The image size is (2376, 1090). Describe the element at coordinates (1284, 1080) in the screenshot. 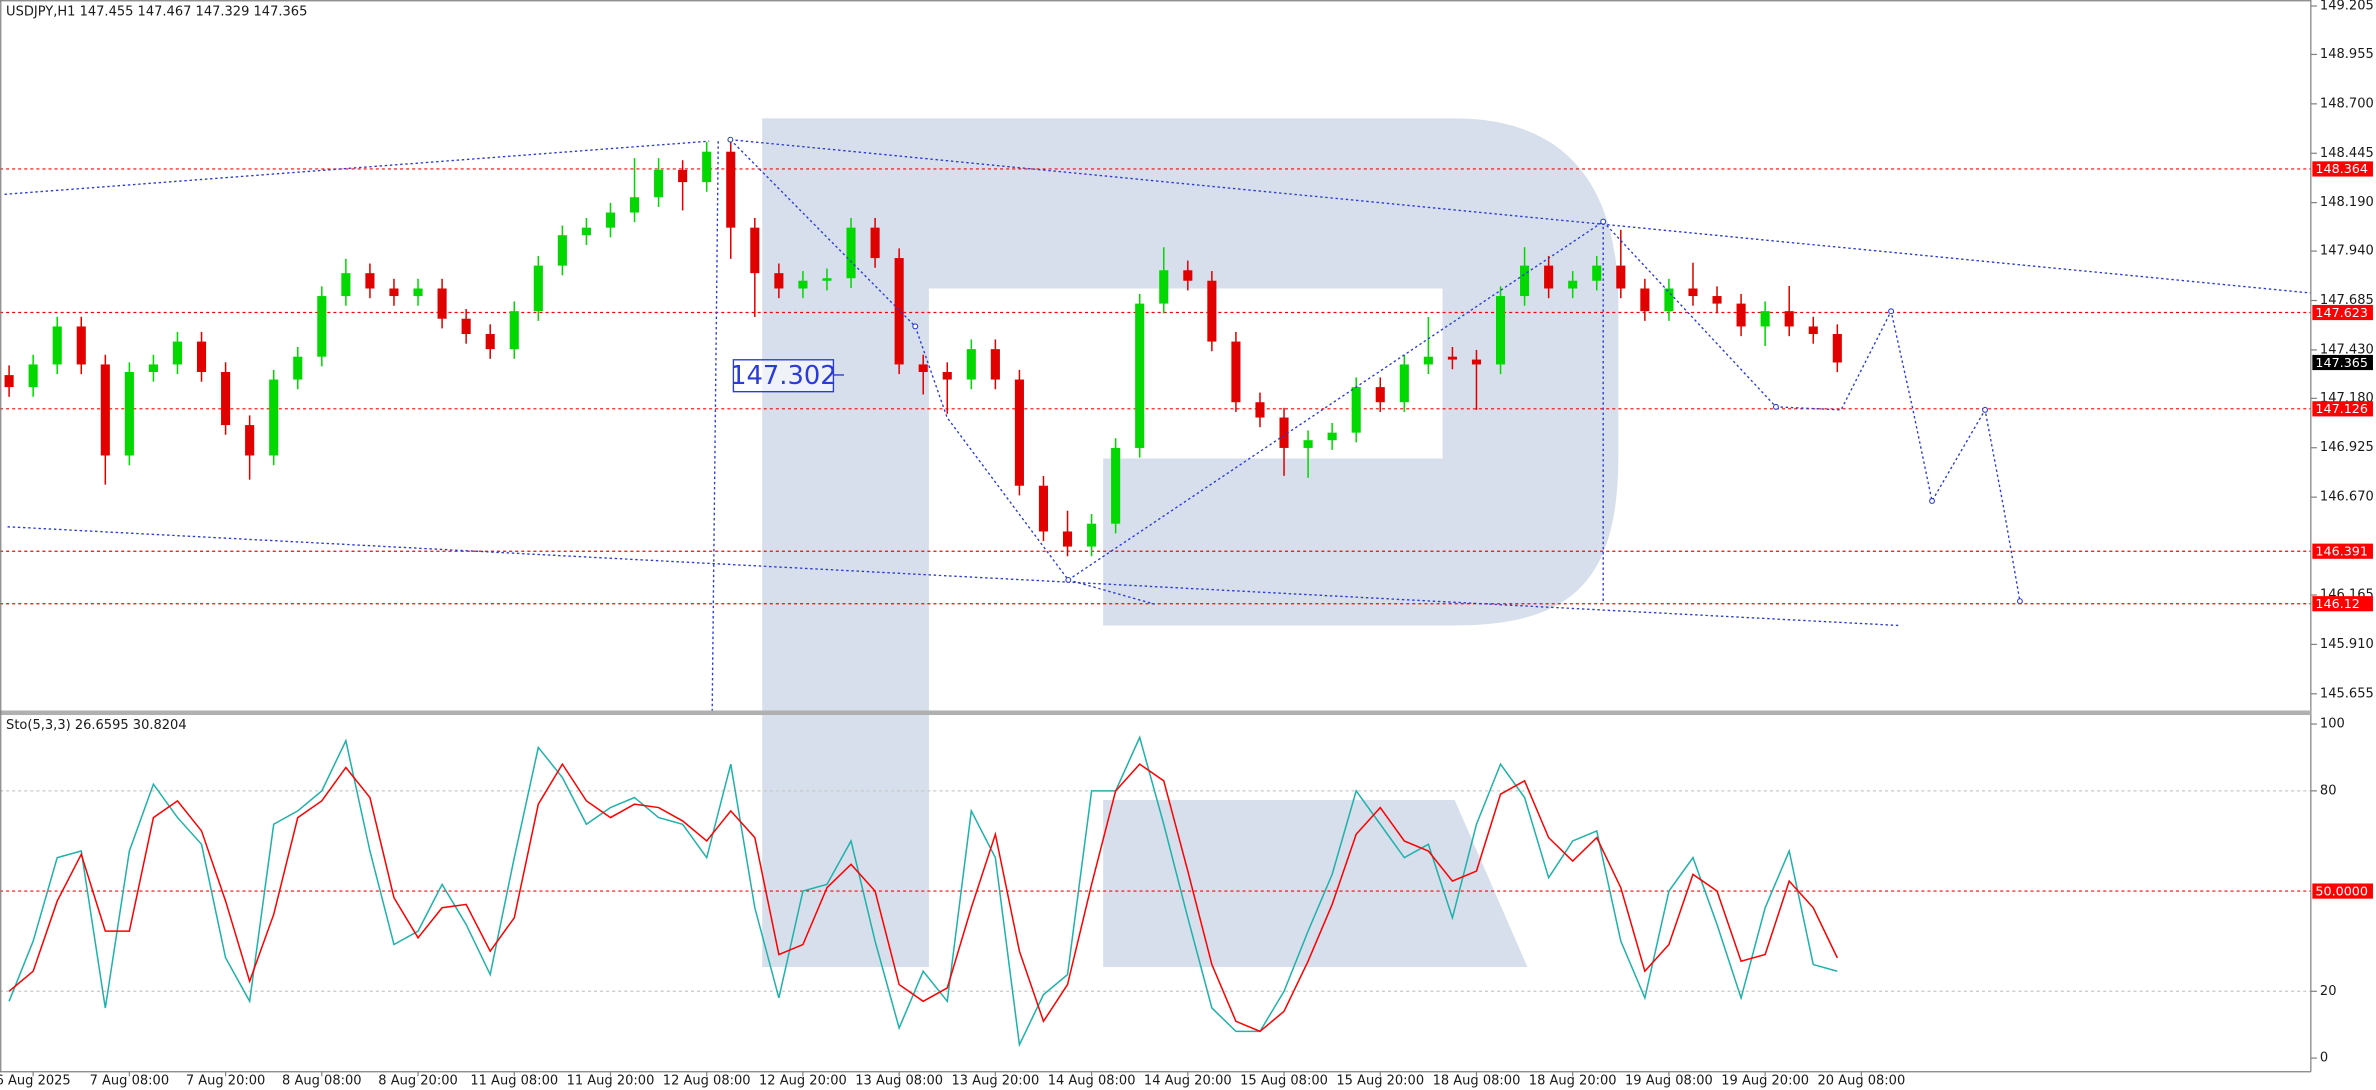

I see `x-tick-label: 15 Aug 08:00` at that location.